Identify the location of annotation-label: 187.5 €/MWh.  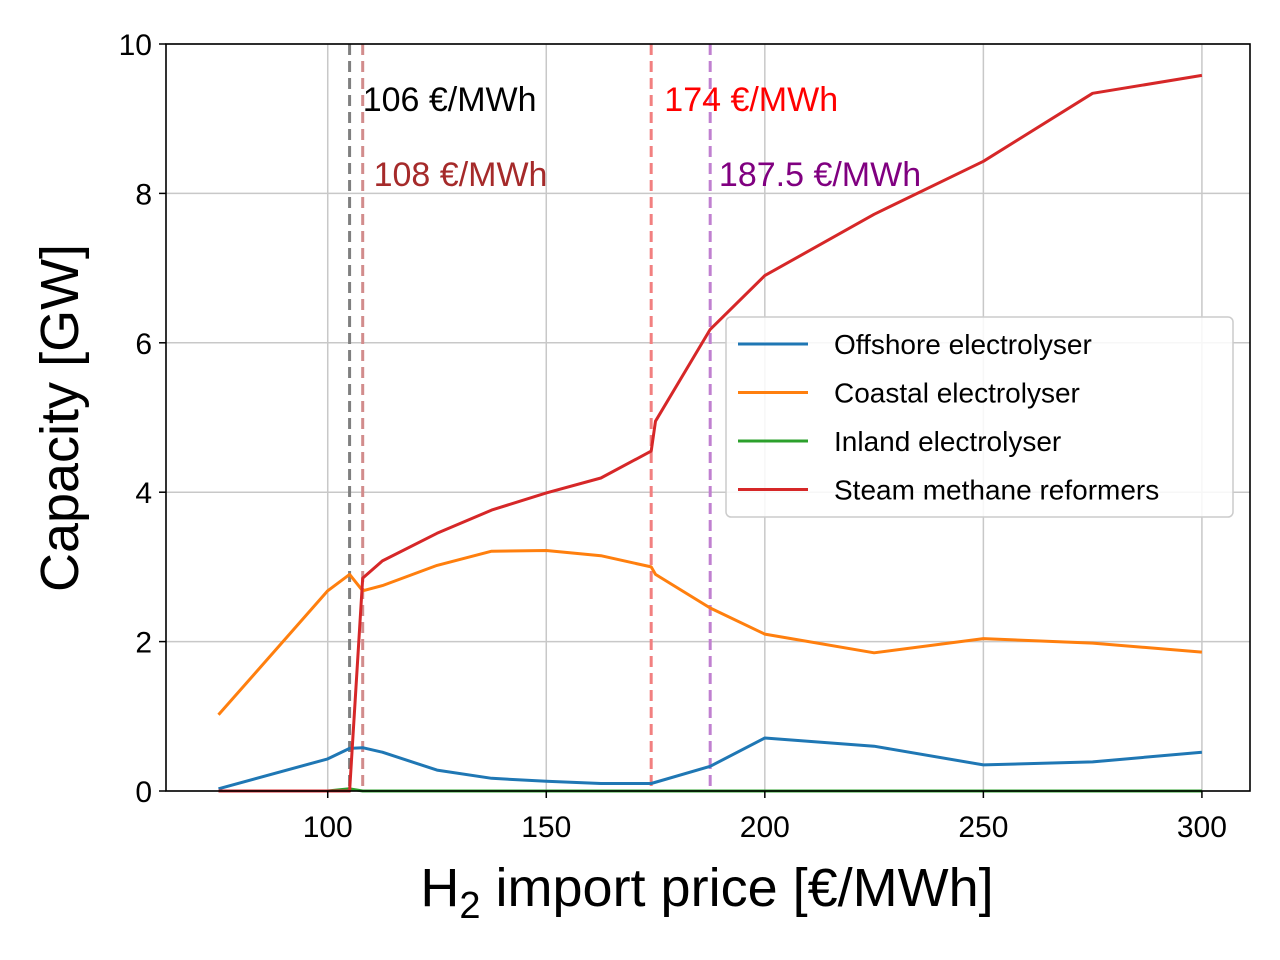
(820, 175).